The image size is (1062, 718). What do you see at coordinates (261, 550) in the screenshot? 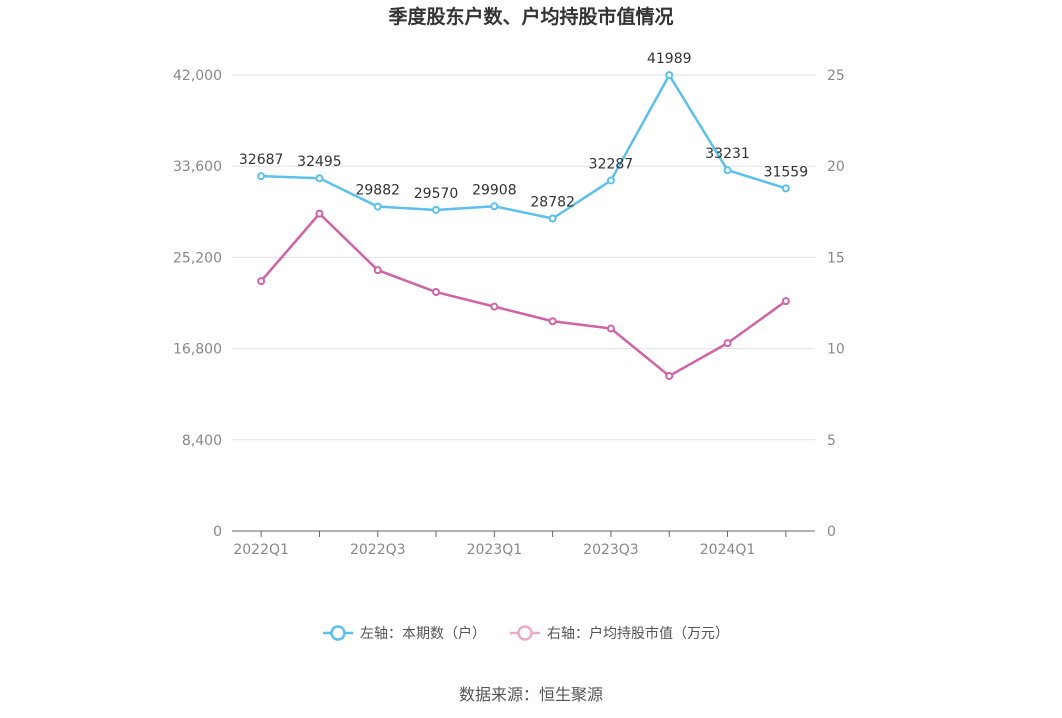
I see `x-tick-label: 2022Q1` at bounding box center [261, 550].